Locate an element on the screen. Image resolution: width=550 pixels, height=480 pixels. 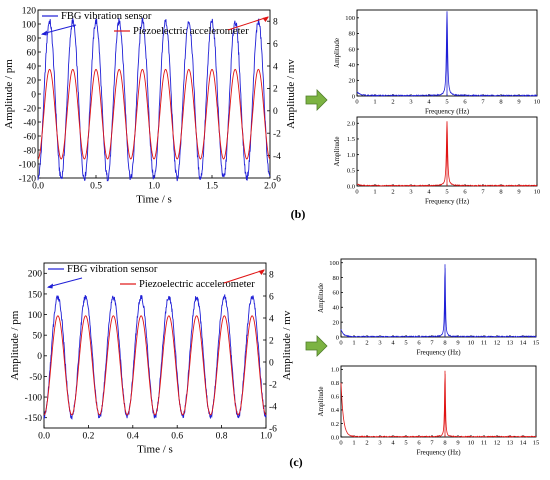
y-tick-label: 60 is located at coordinates (352, 49).